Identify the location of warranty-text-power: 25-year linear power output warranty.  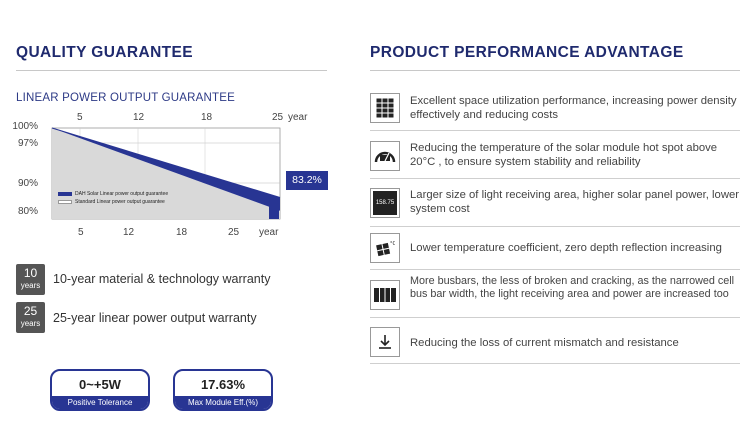
(155, 318).